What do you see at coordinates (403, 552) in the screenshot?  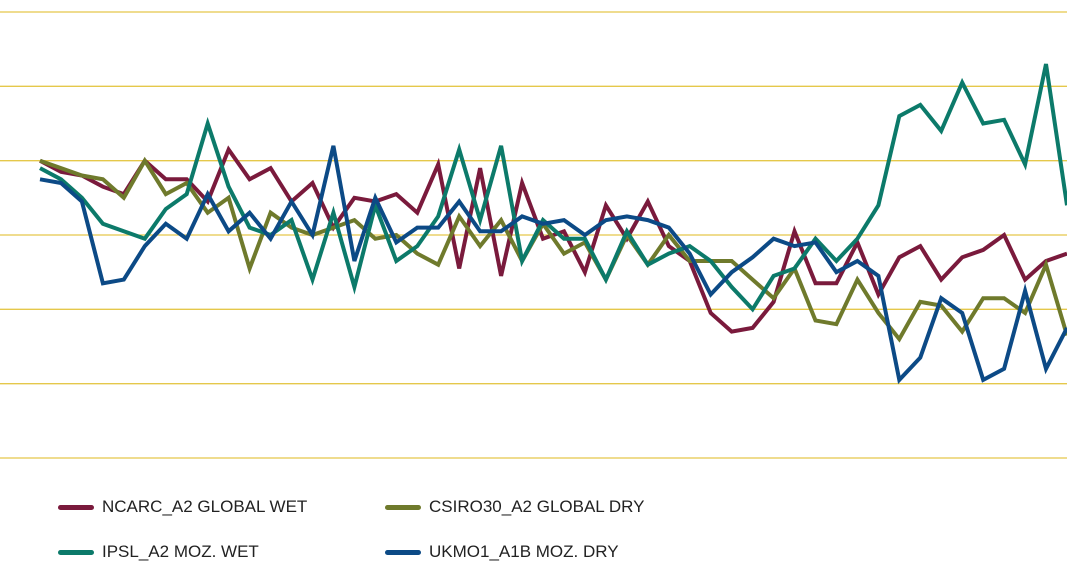 I see `legend-swatch-ukmo` at bounding box center [403, 552].